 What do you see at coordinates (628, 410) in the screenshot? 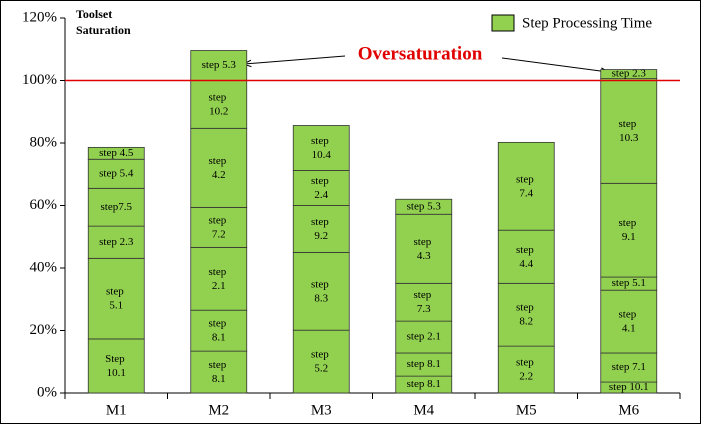
I see `x-tick-label: M6` at bounding box center [628, 410].